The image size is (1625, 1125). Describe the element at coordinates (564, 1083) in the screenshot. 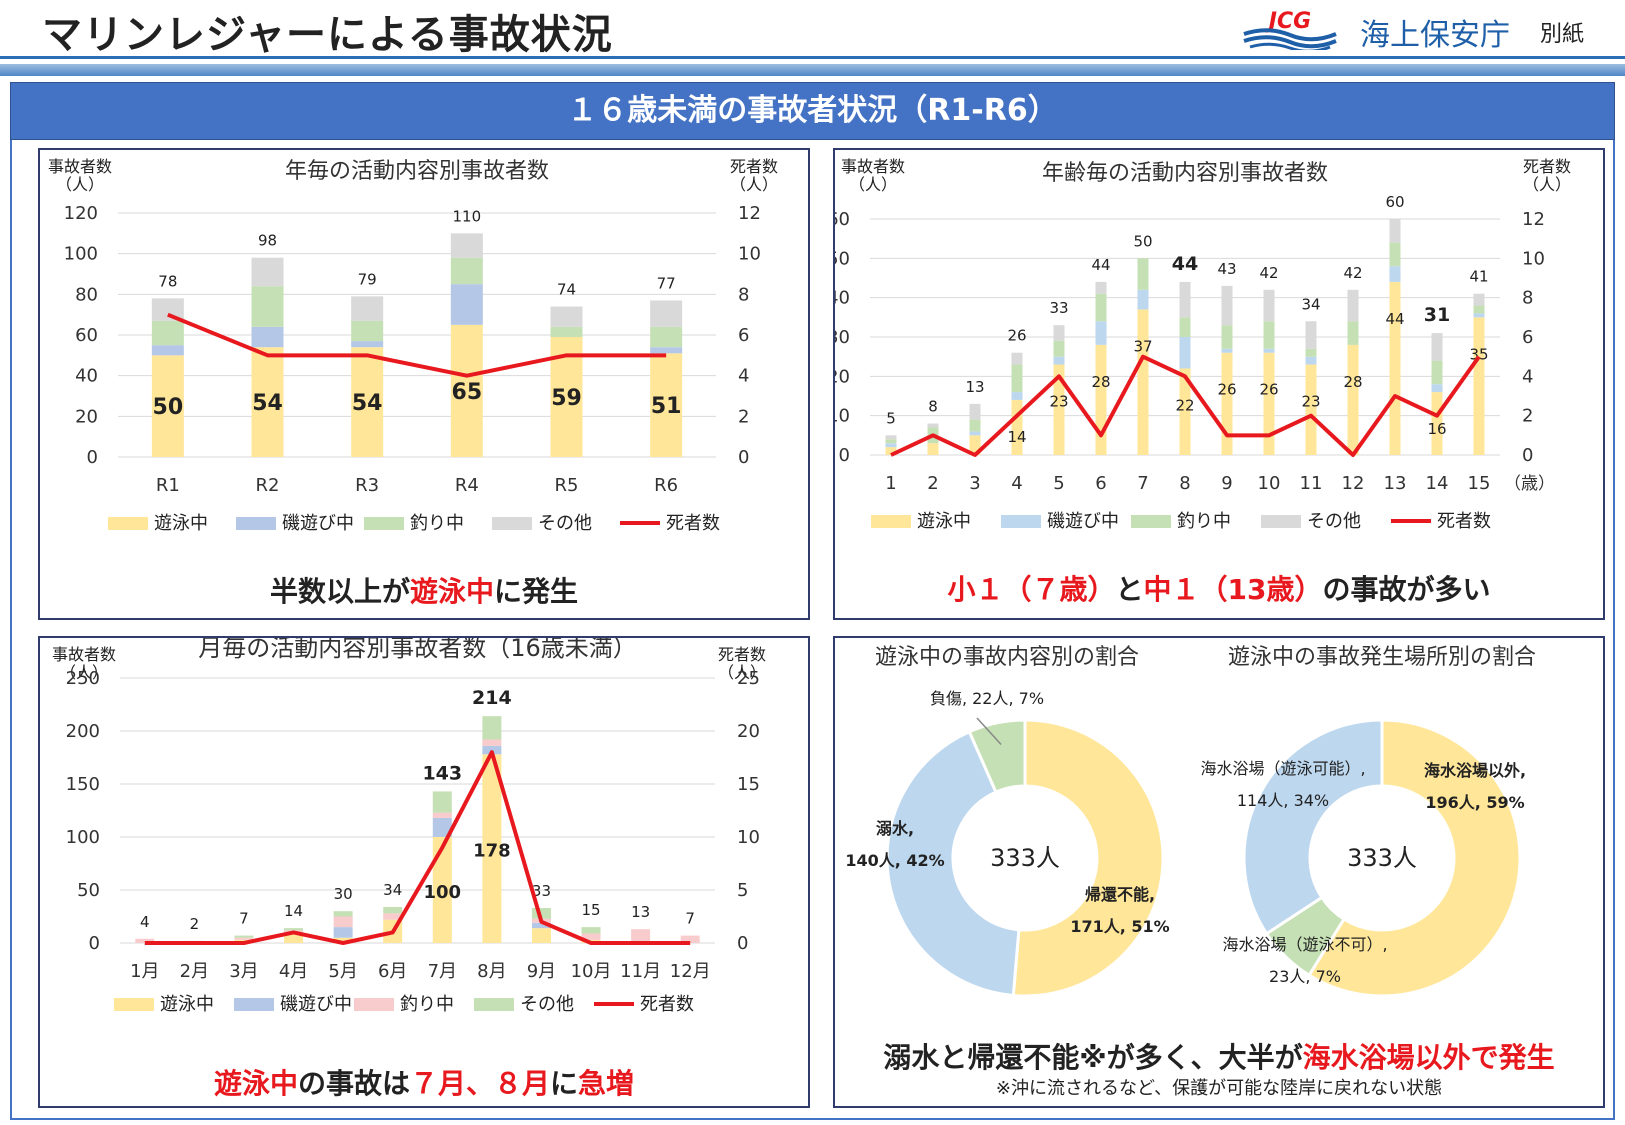

I see `caption-part: に` at that location.